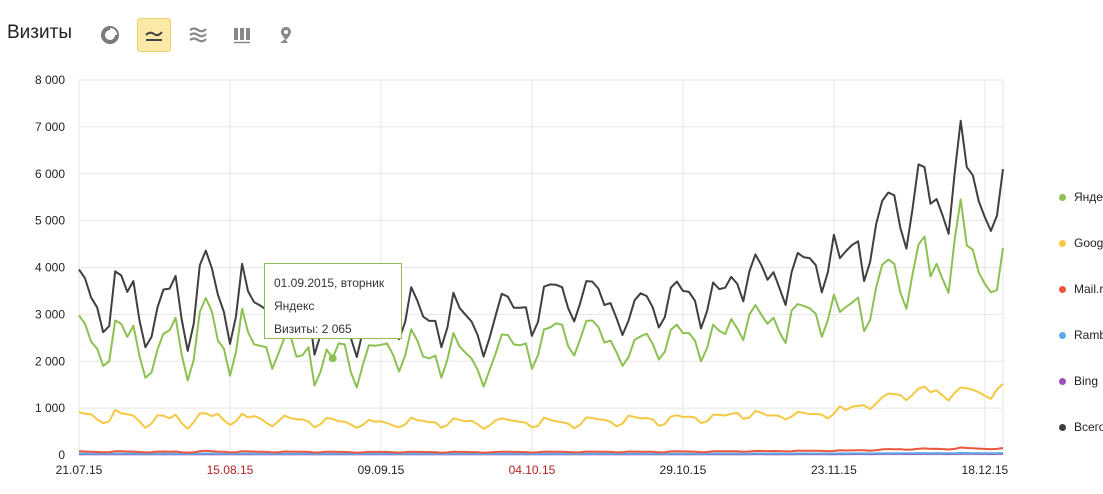 This screenshot has width=1103, height=494. What do you see at coordinates (313, 329) in the screenshot?
I see `tooltip-value: Визиты: 2 065` at bounding box center [313, 329].